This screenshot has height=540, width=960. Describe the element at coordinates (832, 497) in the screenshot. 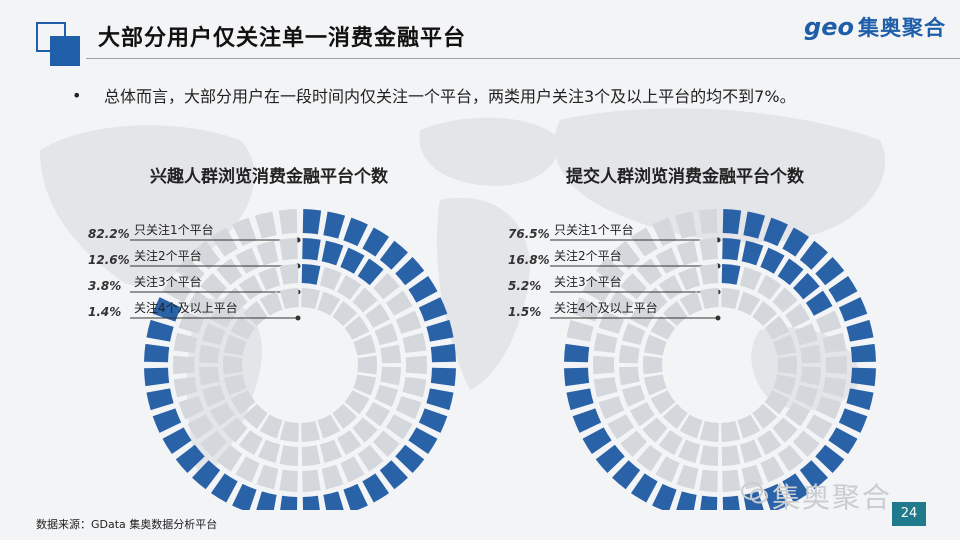

I see `watermark-text: 集奥聚合` at that location.